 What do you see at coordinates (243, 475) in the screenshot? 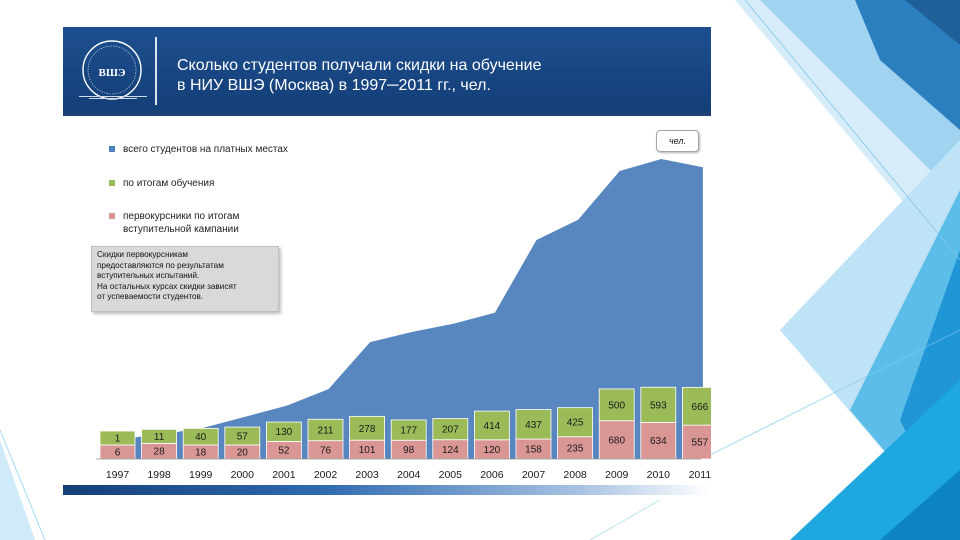
I see `x-tick-label-2000: 2000` at bounding box center [243, 475].